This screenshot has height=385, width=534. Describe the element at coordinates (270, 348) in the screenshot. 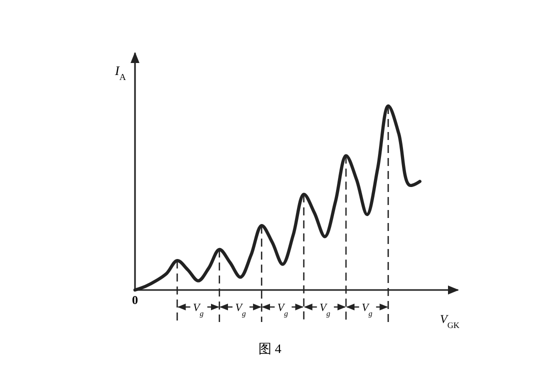

I see `text: 图 4` at that location.